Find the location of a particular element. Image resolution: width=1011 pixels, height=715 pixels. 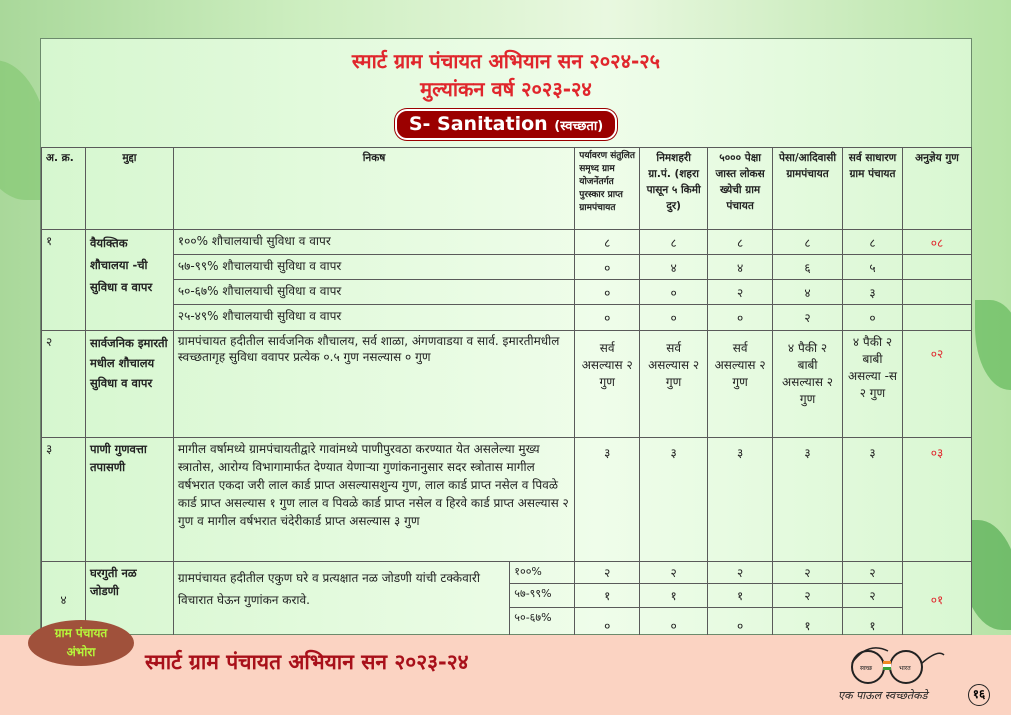

allowed-score: ०८ is located at coordinates (937, 242).